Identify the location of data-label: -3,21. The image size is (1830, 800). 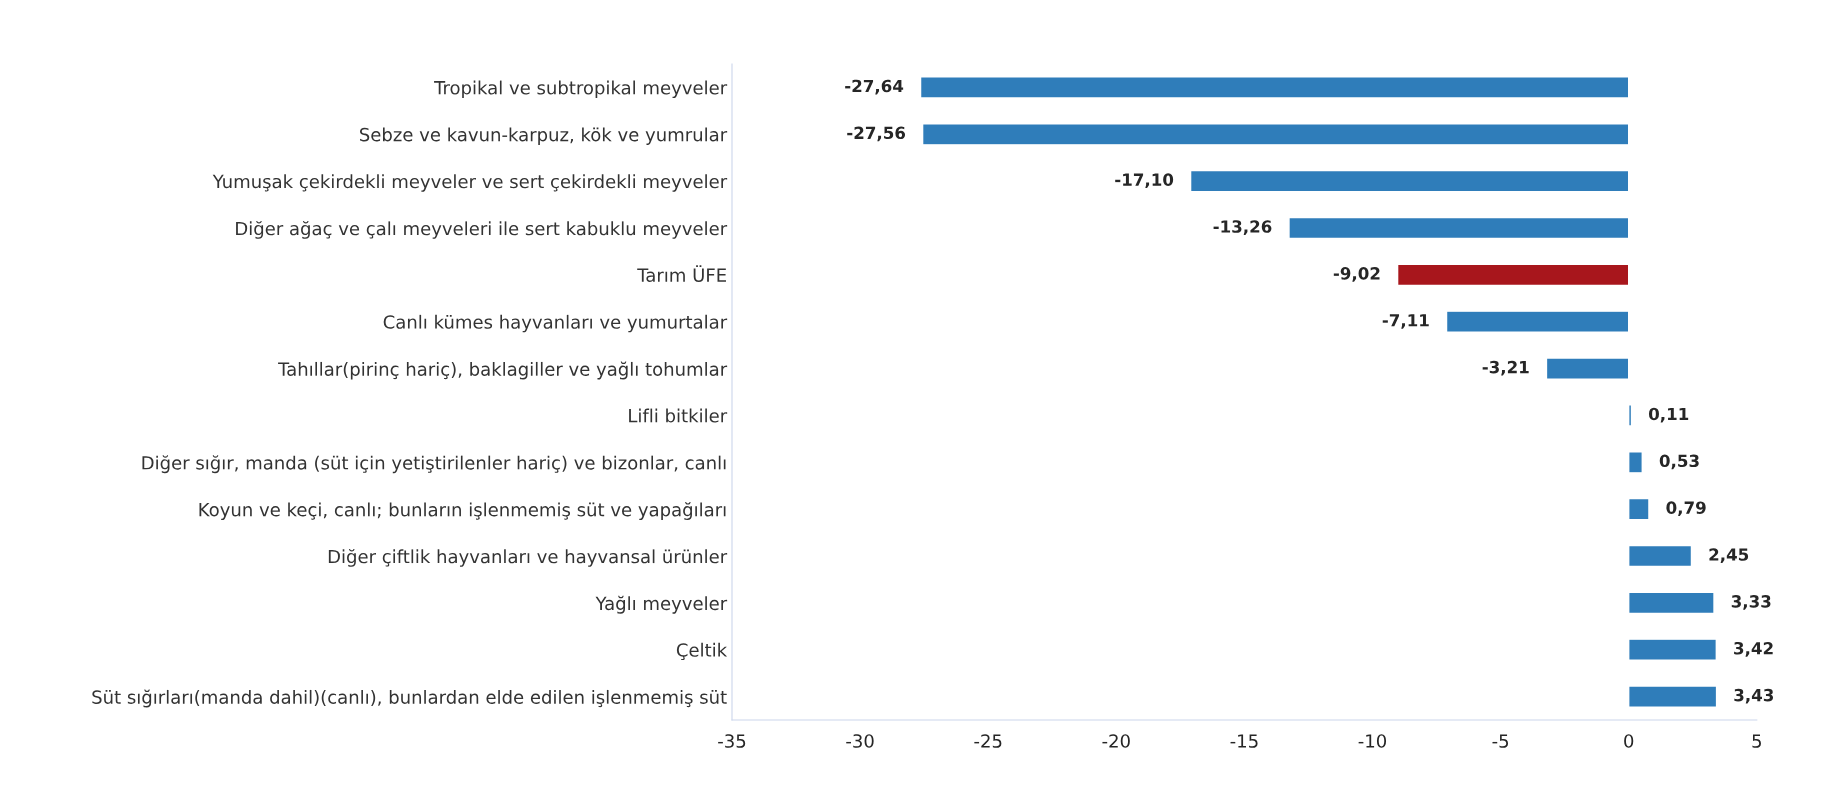
(1505, 368).